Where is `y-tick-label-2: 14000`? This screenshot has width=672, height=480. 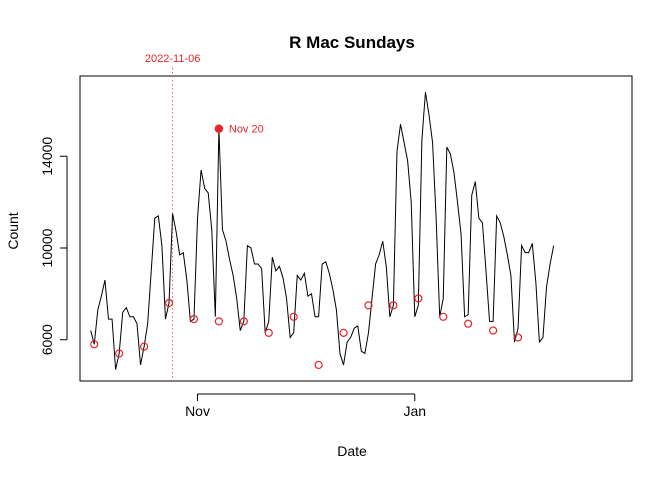 y-tick-label-2: 14000 is located at coordinates (47, 156).